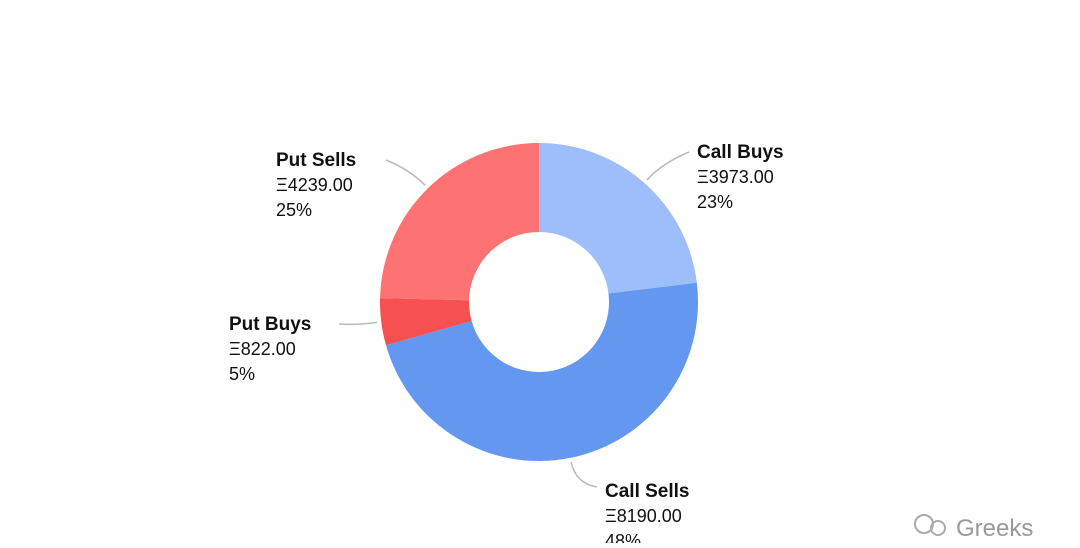 The height and width of the screenshot is (548, 1080). I want to click on category-label: Call Buys, so click(740, 152).